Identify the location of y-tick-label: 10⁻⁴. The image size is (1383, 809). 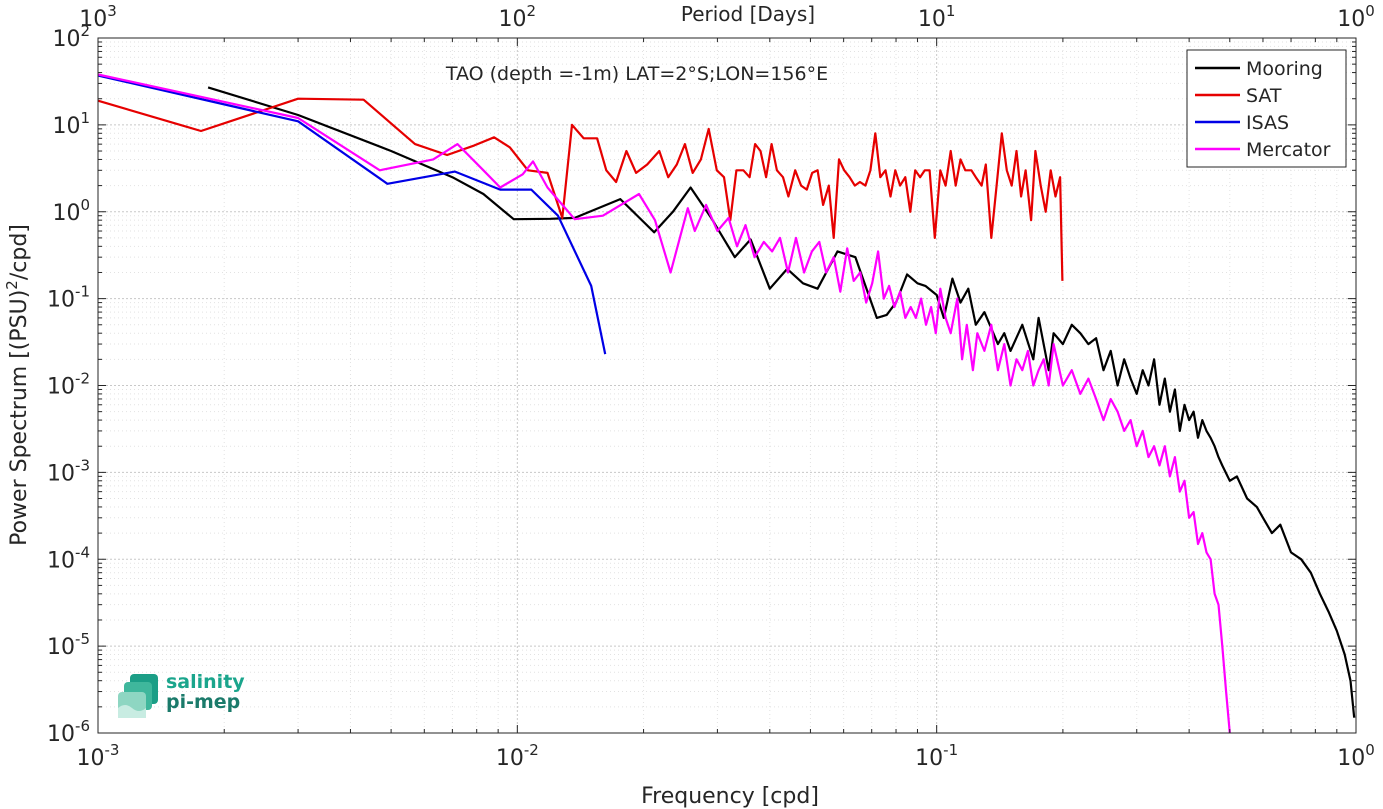
(68, 558).